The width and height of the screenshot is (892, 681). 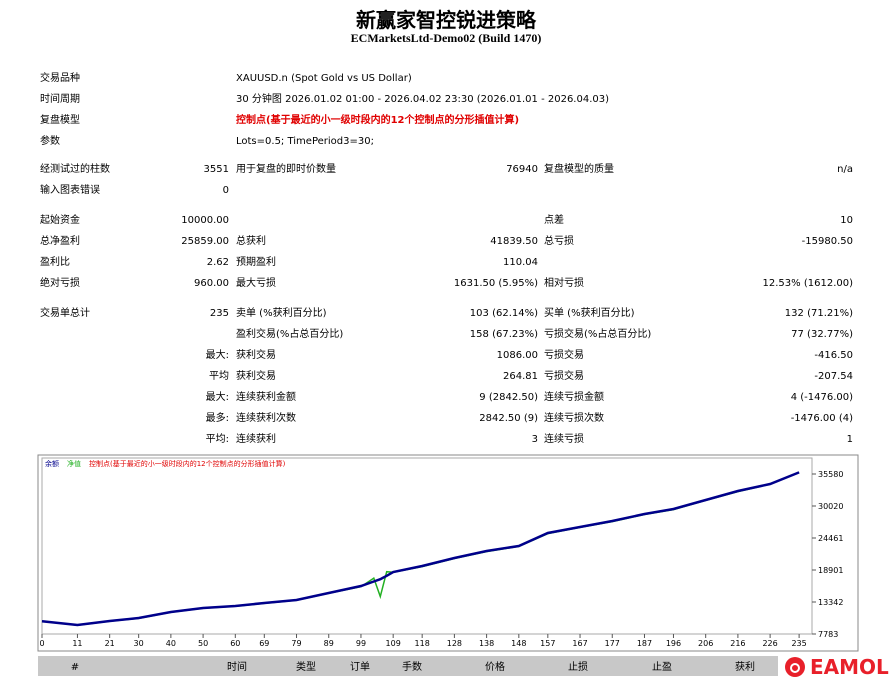 What do you see at coordinates (203, 643) in the screenshot?
I see `x-tick-label: 50` at bounding box center [203, 643].